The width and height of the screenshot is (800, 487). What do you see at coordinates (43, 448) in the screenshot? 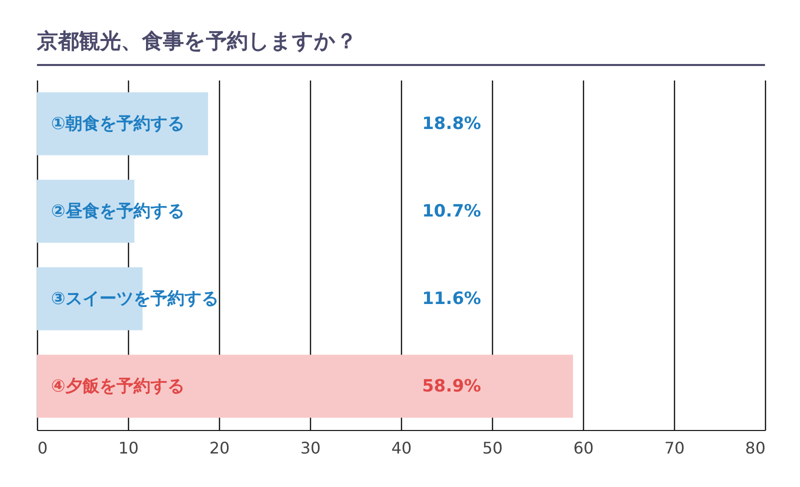
I see `x-tick-label: 0` at bounding box center [43, 448].